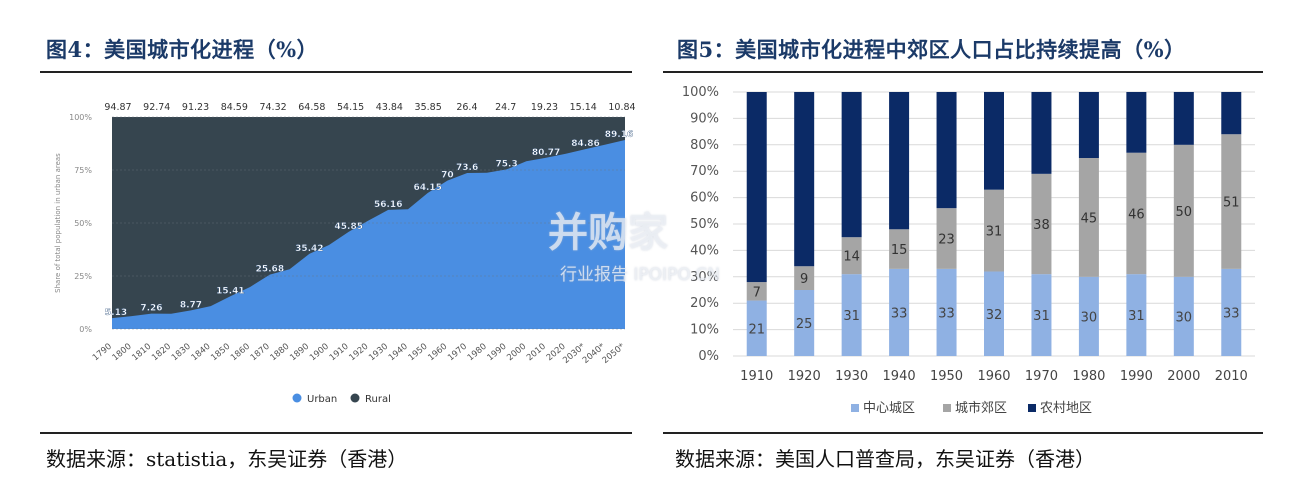 This screenshot has height=488, width=1310. I want to click on bar-value-label: 38, so click(1041, 225).